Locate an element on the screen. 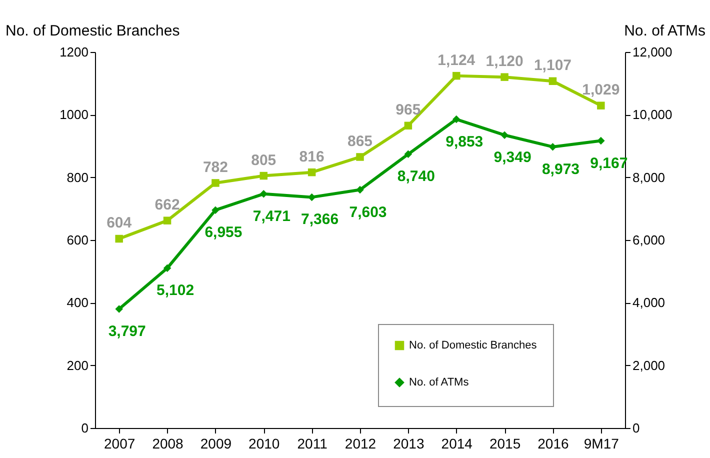 This screenshot has height=458, width=710. legend-label: No. of Domestic Branches is located at coordinates (473, 346).